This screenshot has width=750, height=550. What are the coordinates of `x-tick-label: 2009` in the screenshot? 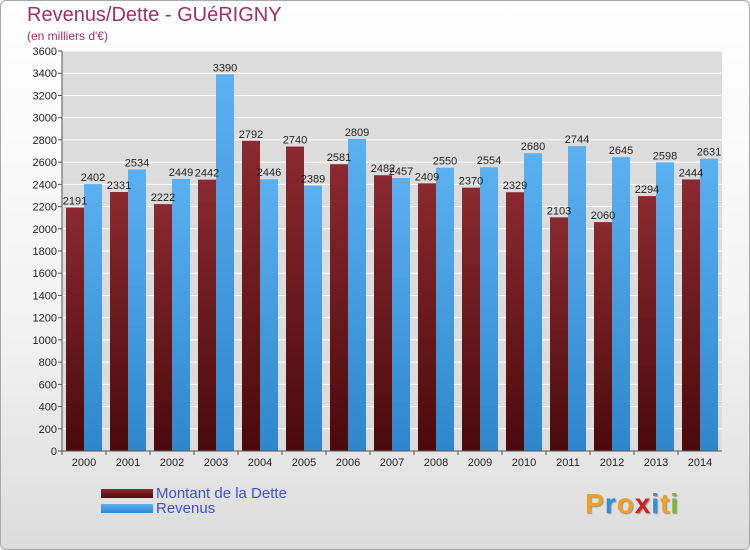 It's located at (480, 463).